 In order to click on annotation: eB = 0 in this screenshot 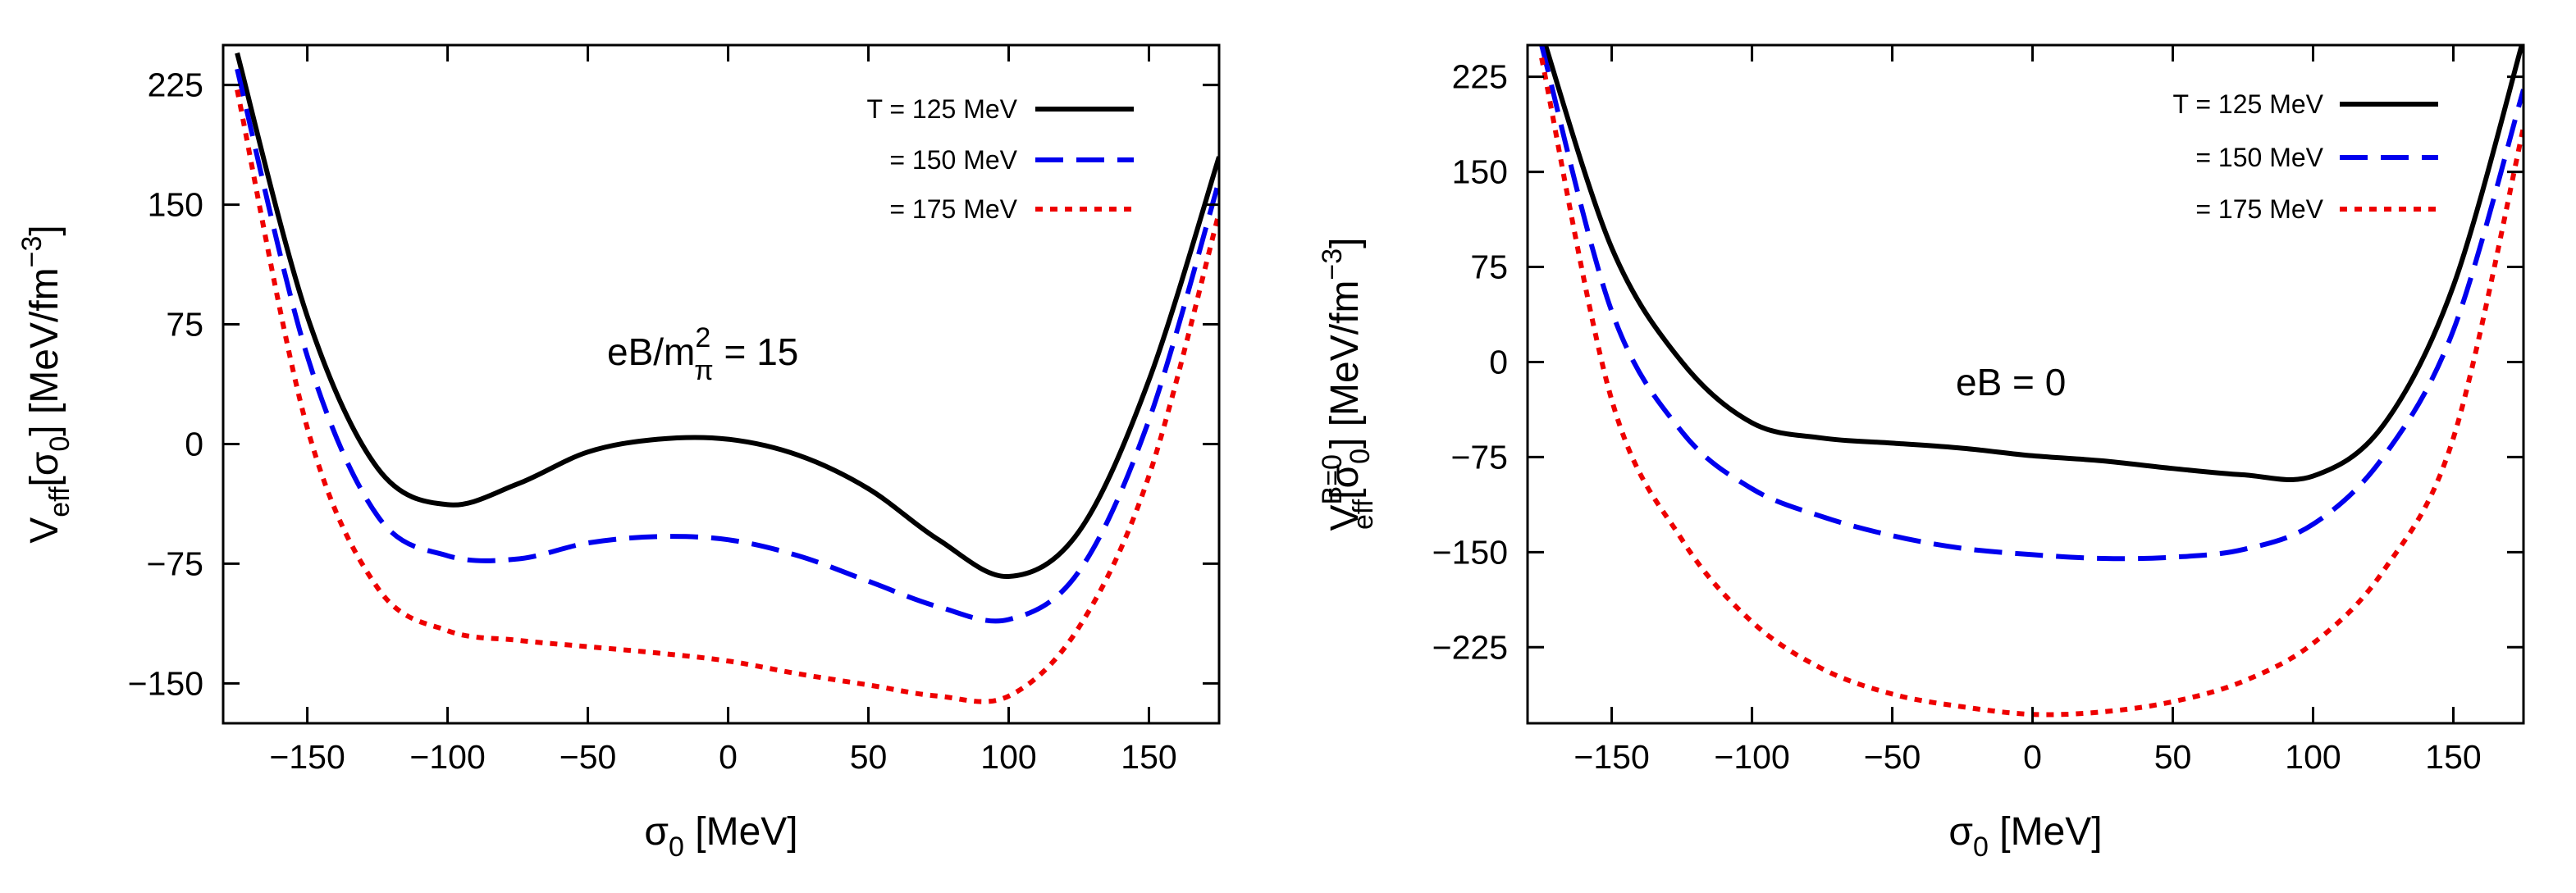, I will do `click(2011, 382)`.